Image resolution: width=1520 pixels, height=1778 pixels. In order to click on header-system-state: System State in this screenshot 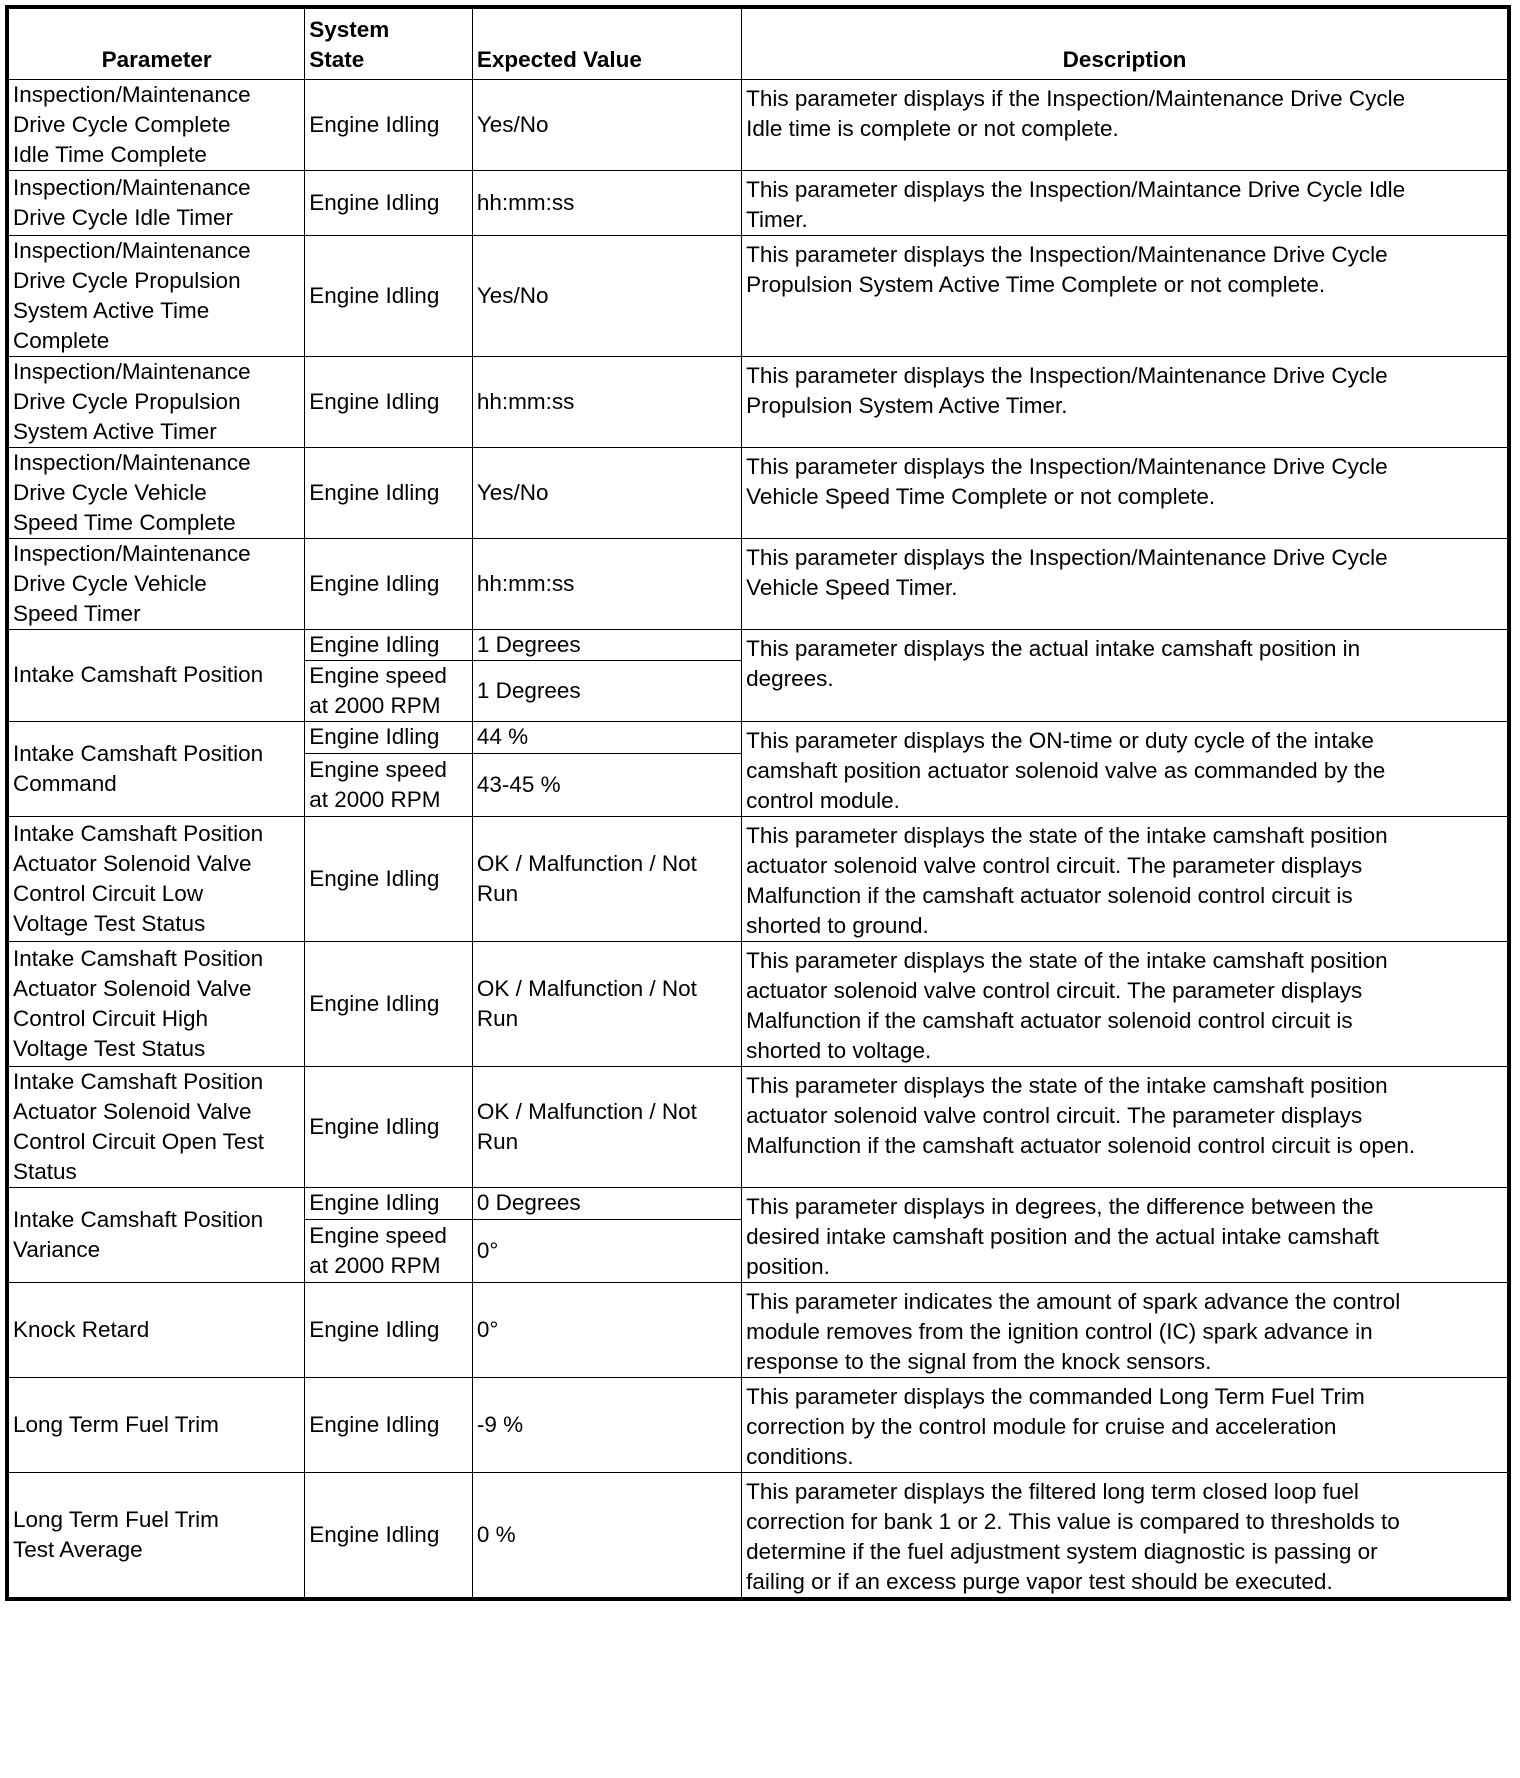, I will do `click(388, 43)`.